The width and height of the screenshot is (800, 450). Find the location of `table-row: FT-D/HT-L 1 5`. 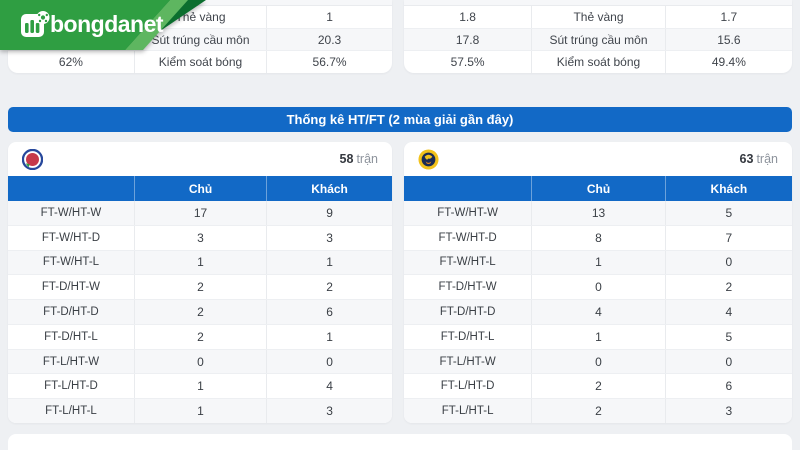

table-row: FT-D/HT-L 1 5 is located at coordinates (598, 337).